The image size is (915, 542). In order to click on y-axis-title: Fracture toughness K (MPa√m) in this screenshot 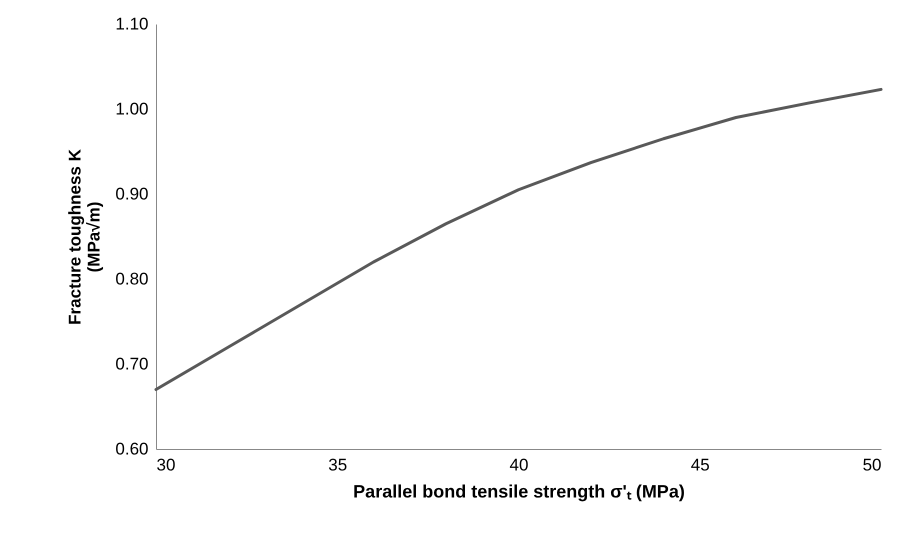, I will do `click(84, 236)`.